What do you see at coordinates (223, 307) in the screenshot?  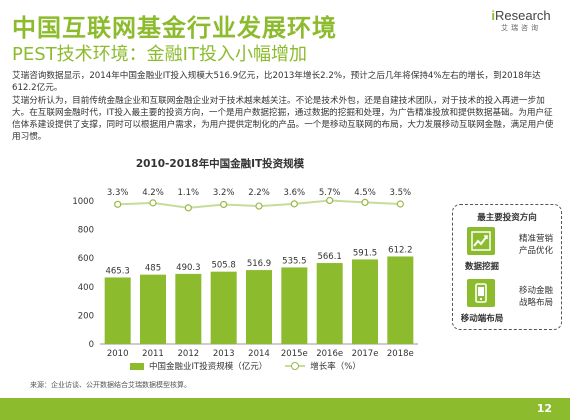 I see `bar-2013` at bounding box center [223, 307].